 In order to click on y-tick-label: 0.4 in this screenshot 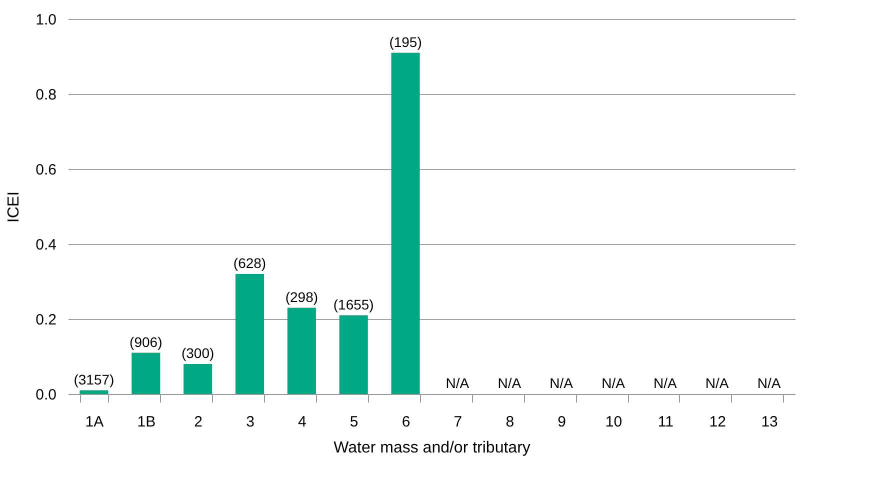, I will do `click(46, 245)`.